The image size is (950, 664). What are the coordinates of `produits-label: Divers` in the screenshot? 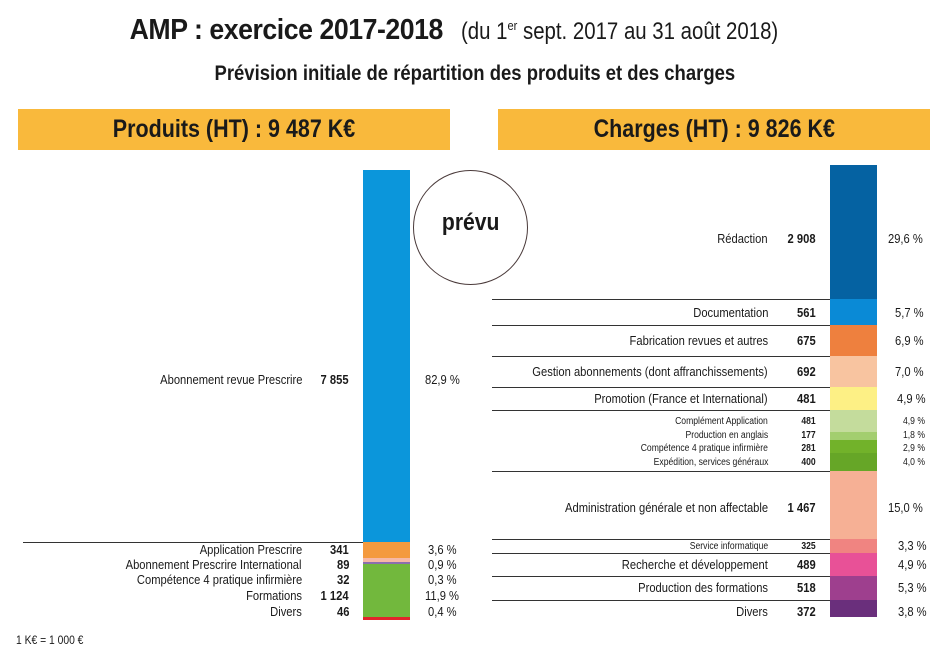 It's located at (286, 611).